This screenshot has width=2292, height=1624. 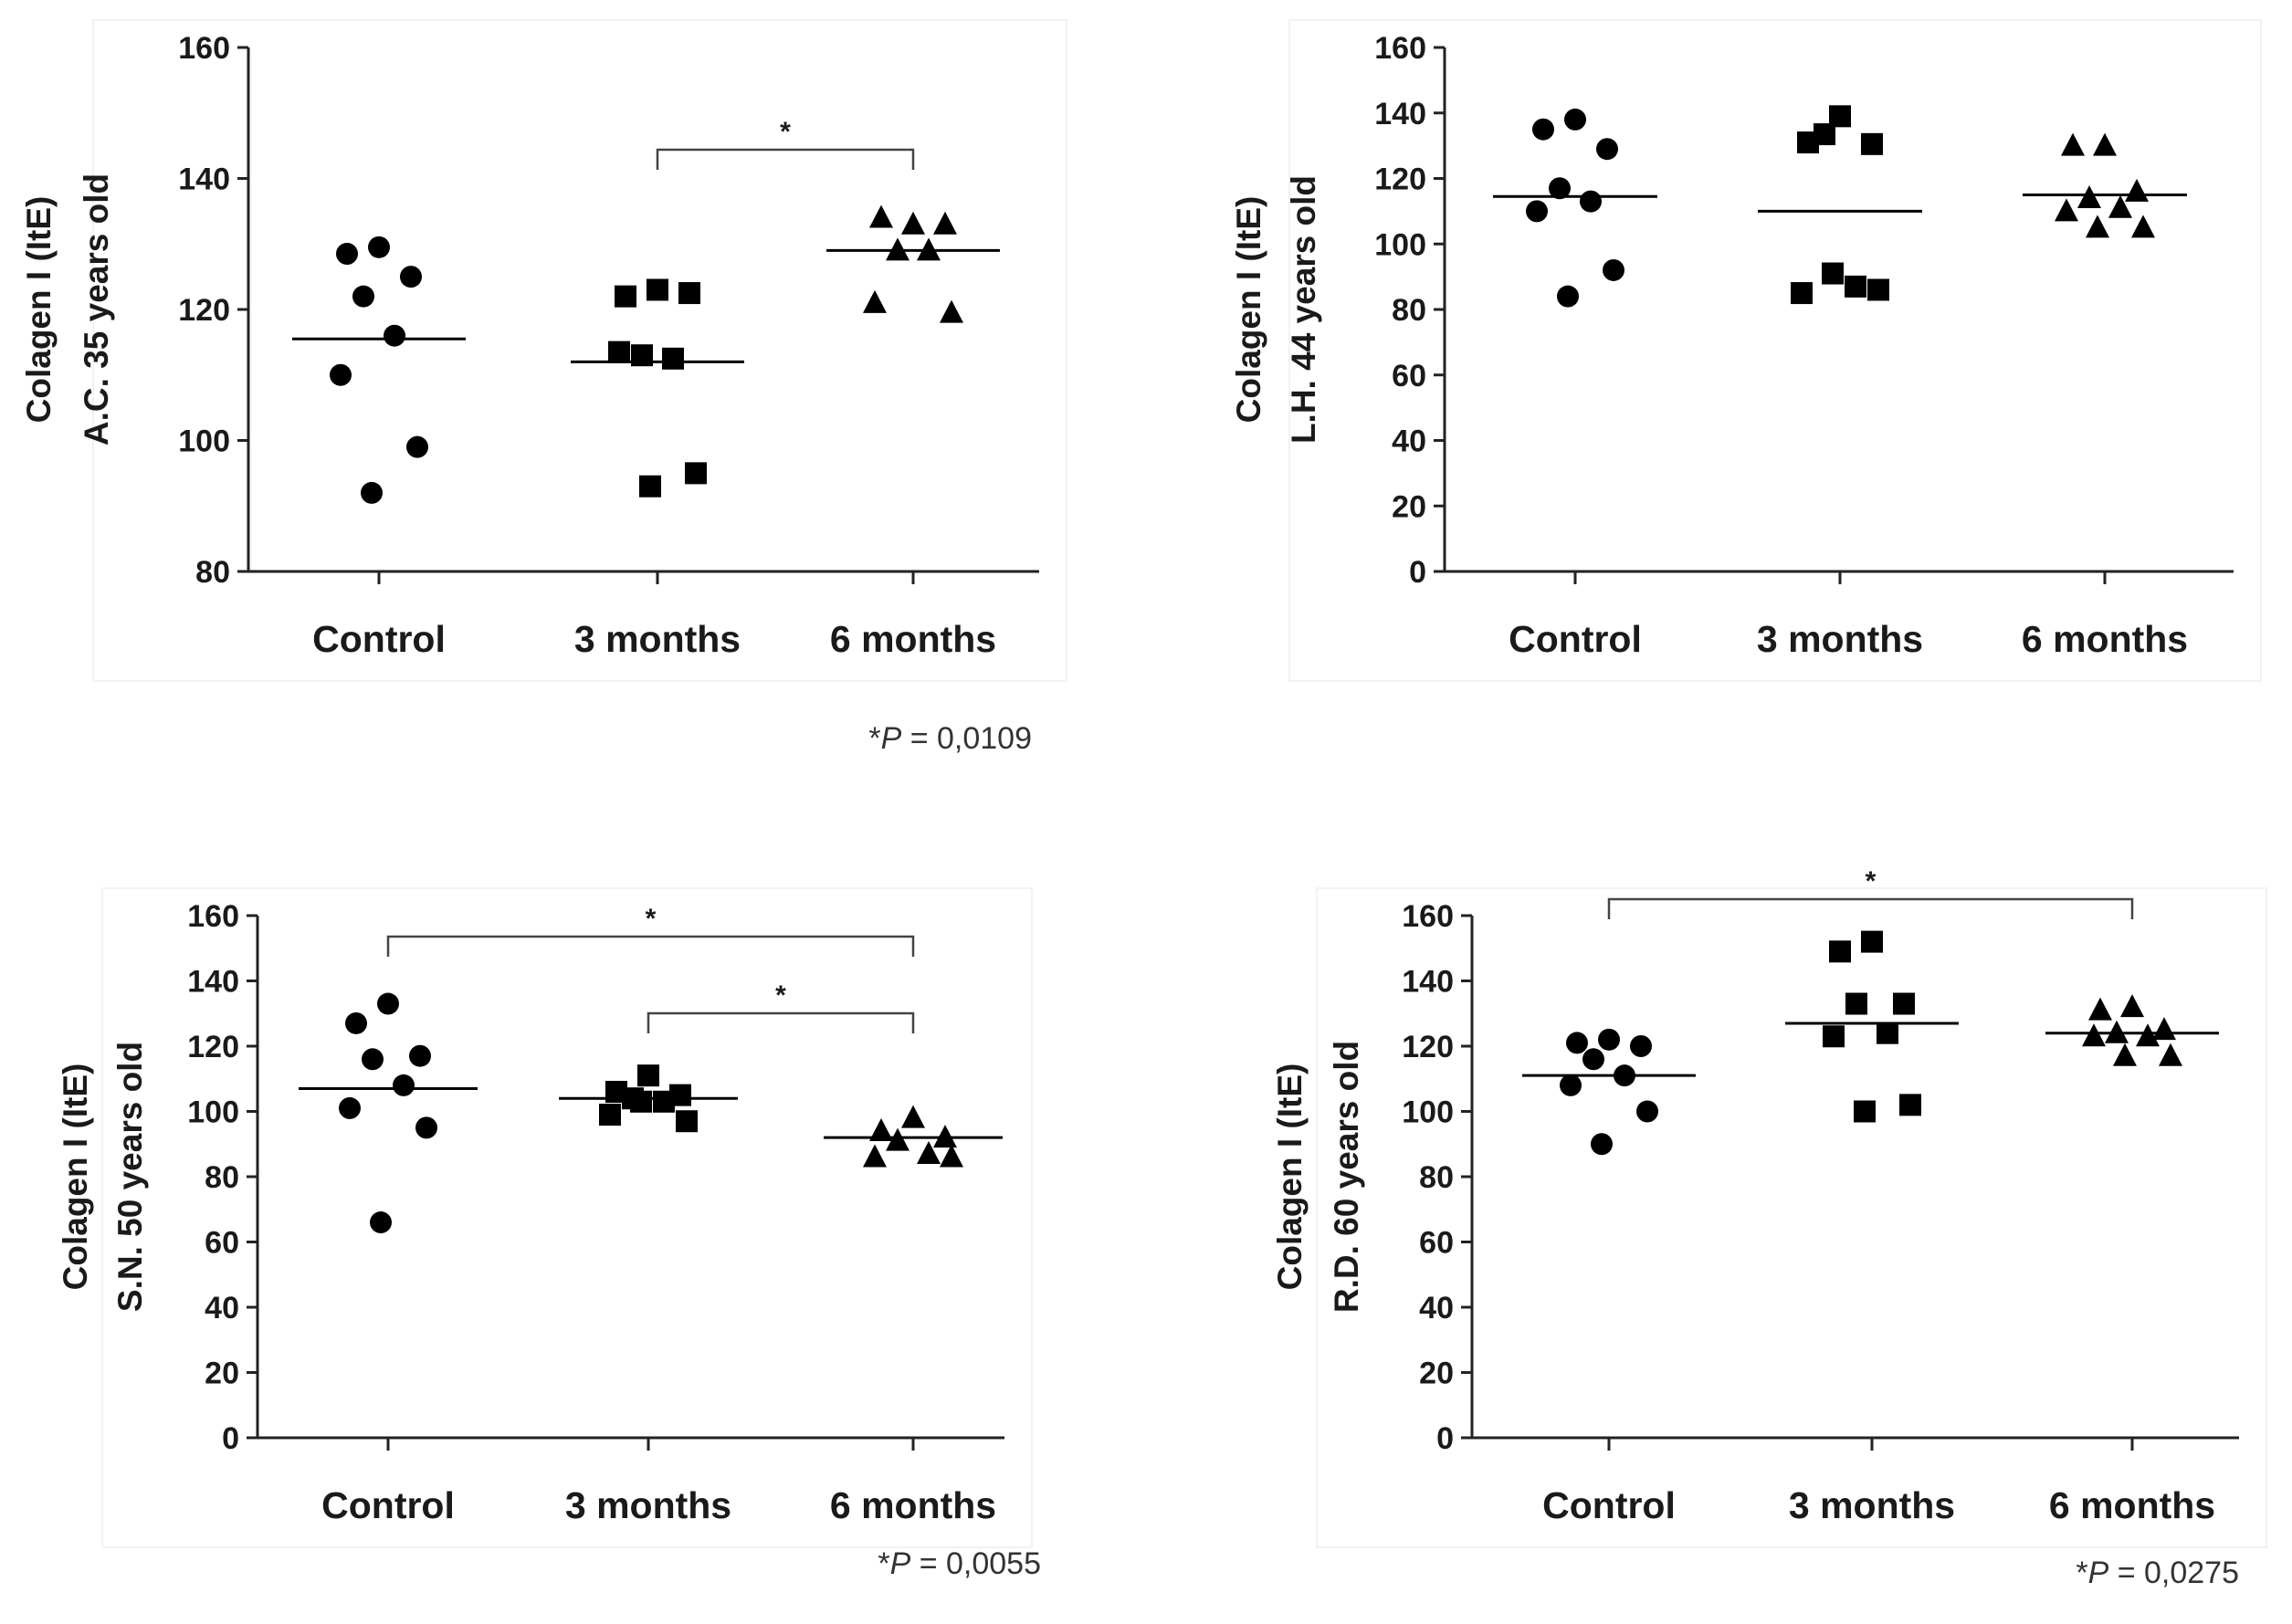 What do you see at coordinates (2173, 1573) in the screenshot?
I see `p-value-text: = 0,0275` at bounding box center [2173, 1573].